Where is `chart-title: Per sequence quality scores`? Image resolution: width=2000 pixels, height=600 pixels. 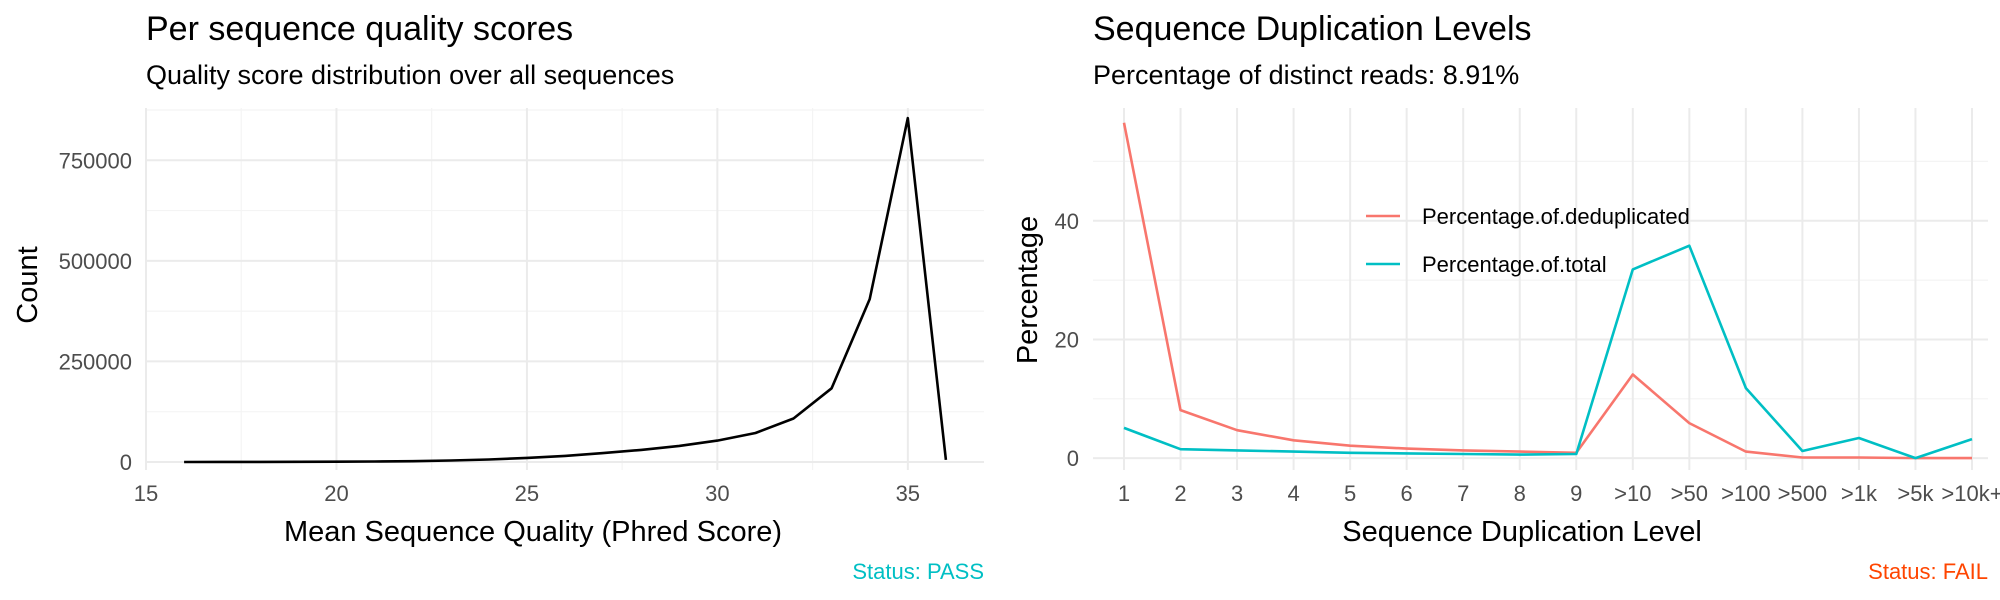 chart-title: Per sequence quality scores is located at coordinates (359, 29).